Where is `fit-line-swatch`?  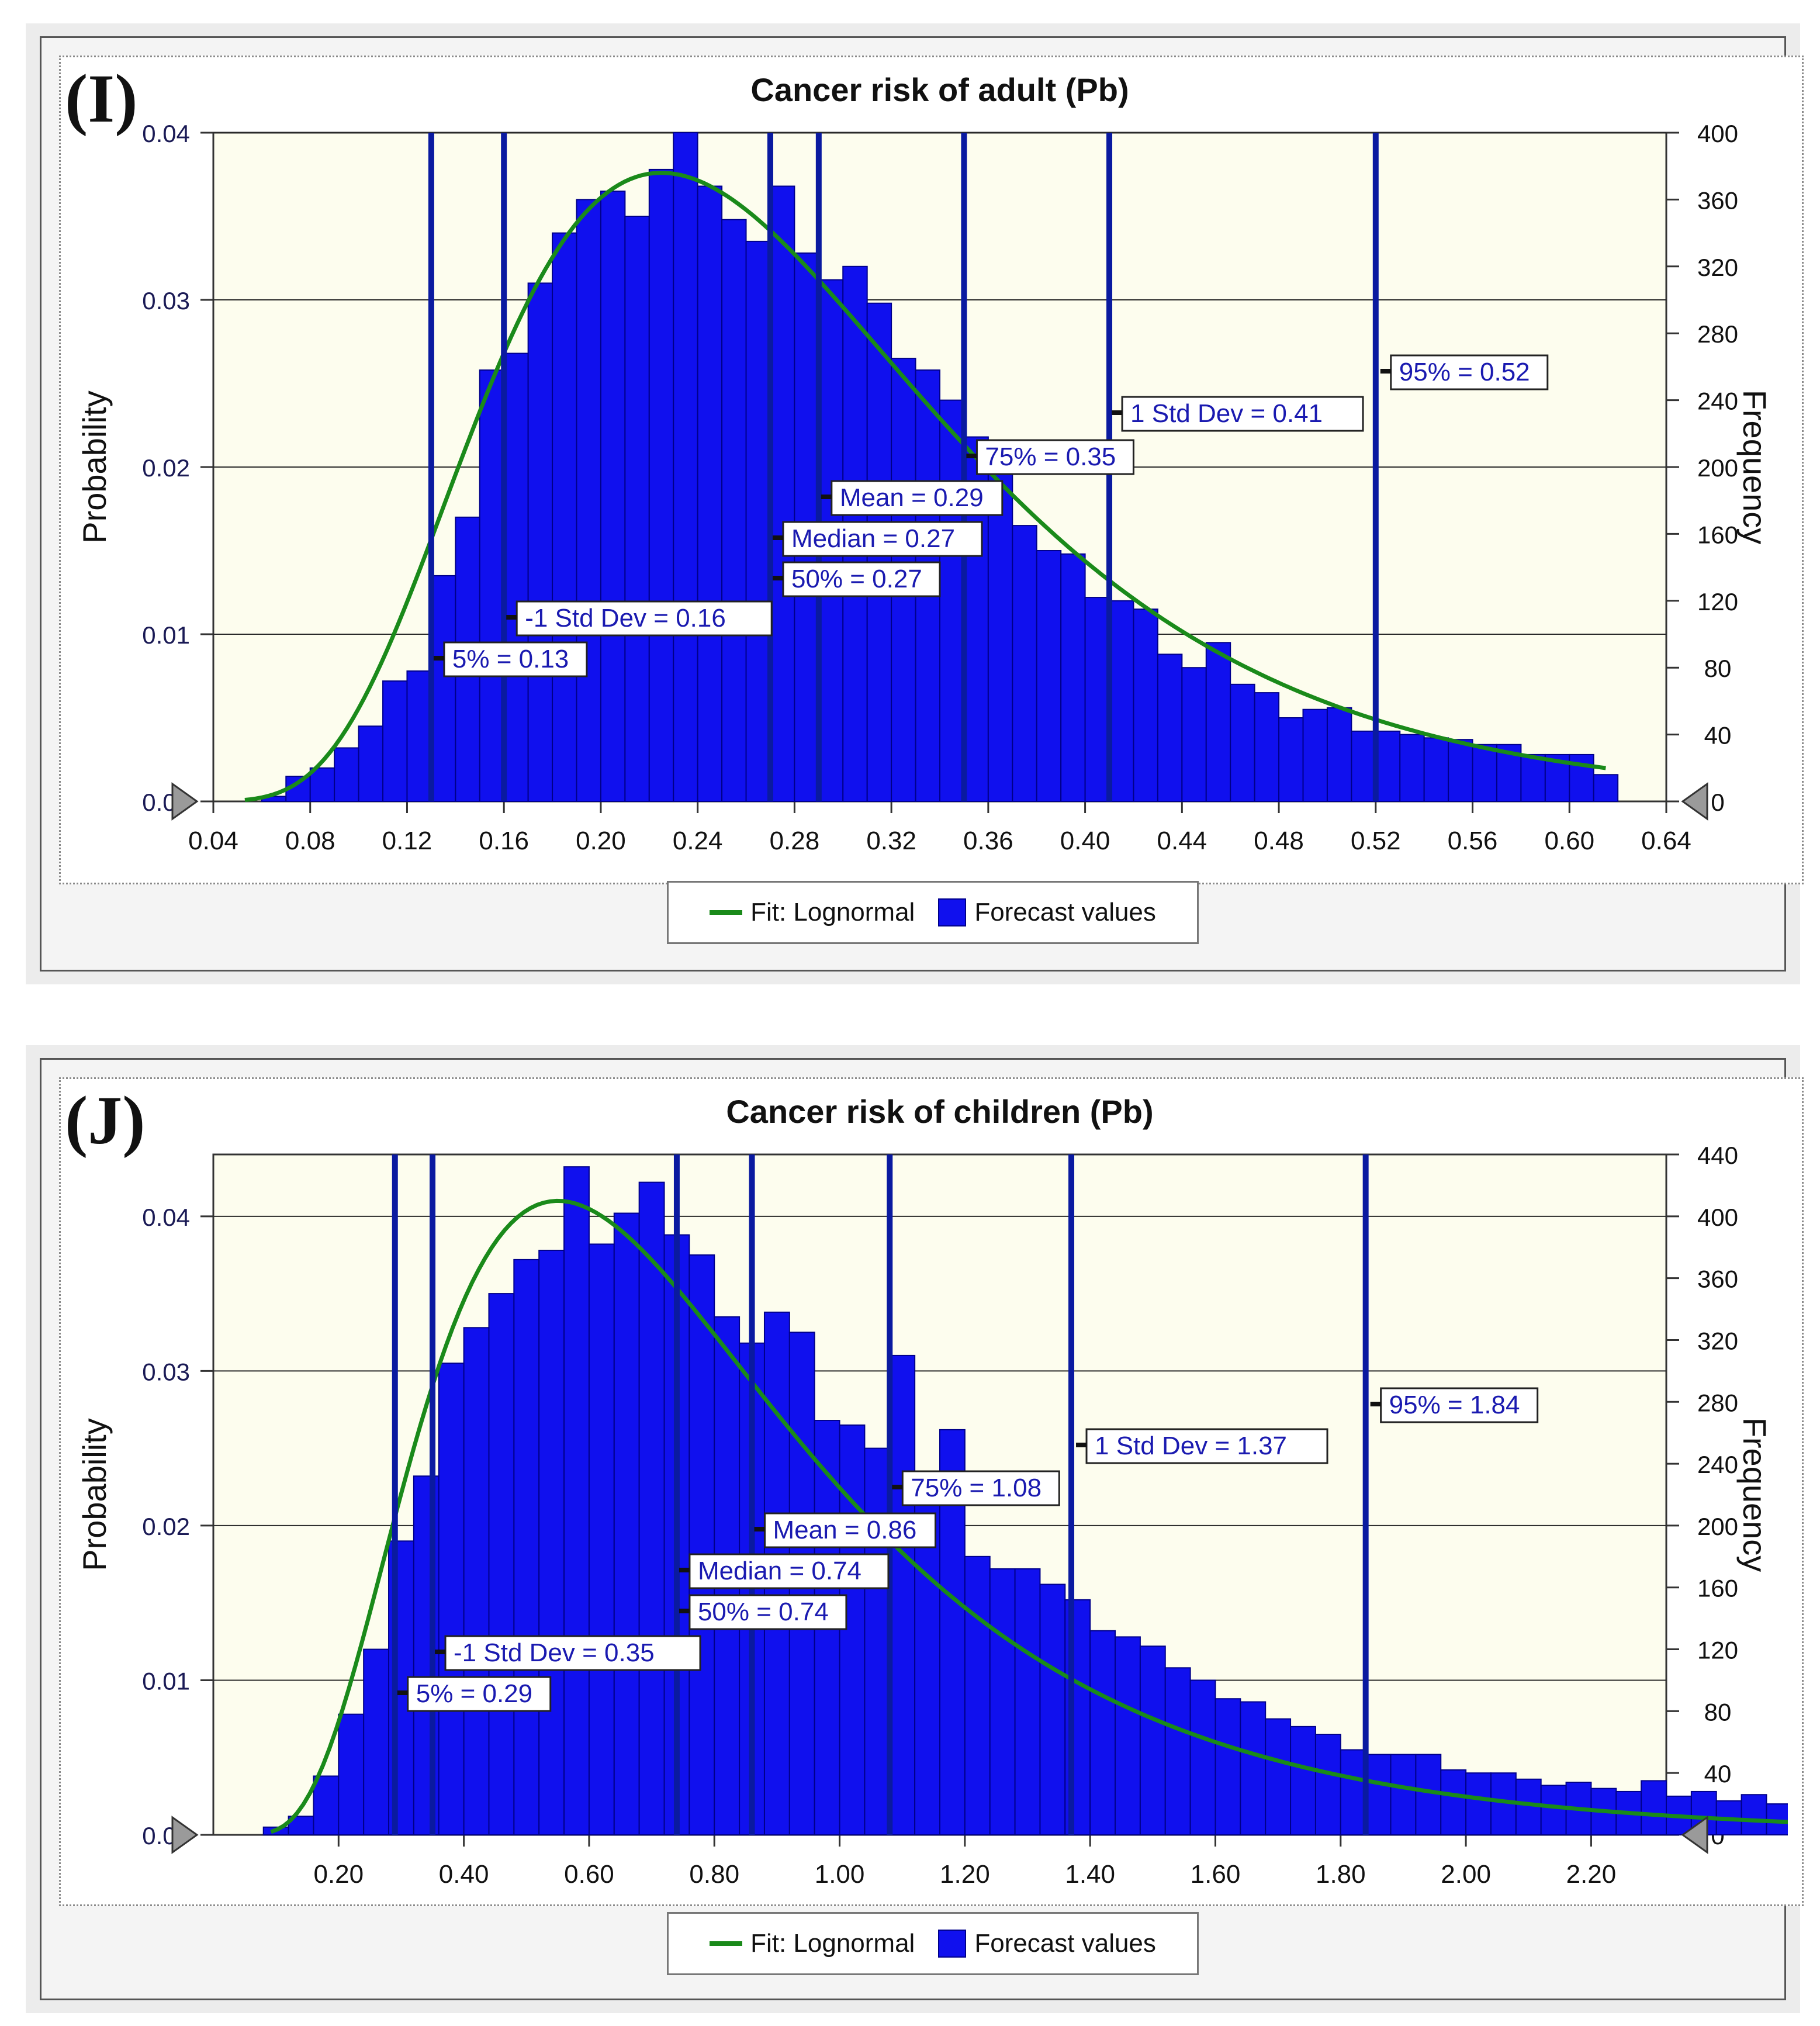
fit-line-swatch is located at coordinates (726, 1944).